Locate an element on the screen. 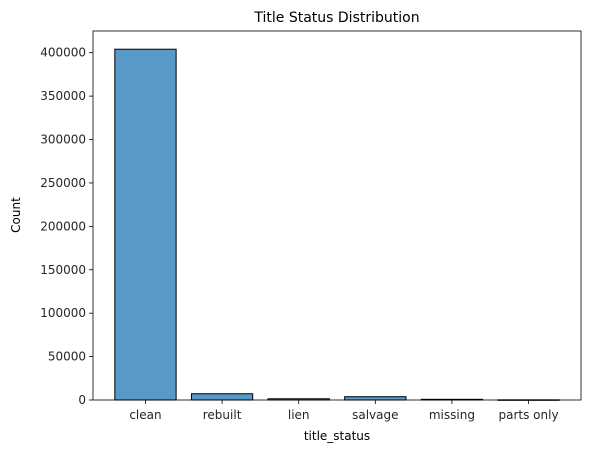 This screenshot has height=453, width=598. y-tick-label: 250000 is located at coordinates (63, 183).